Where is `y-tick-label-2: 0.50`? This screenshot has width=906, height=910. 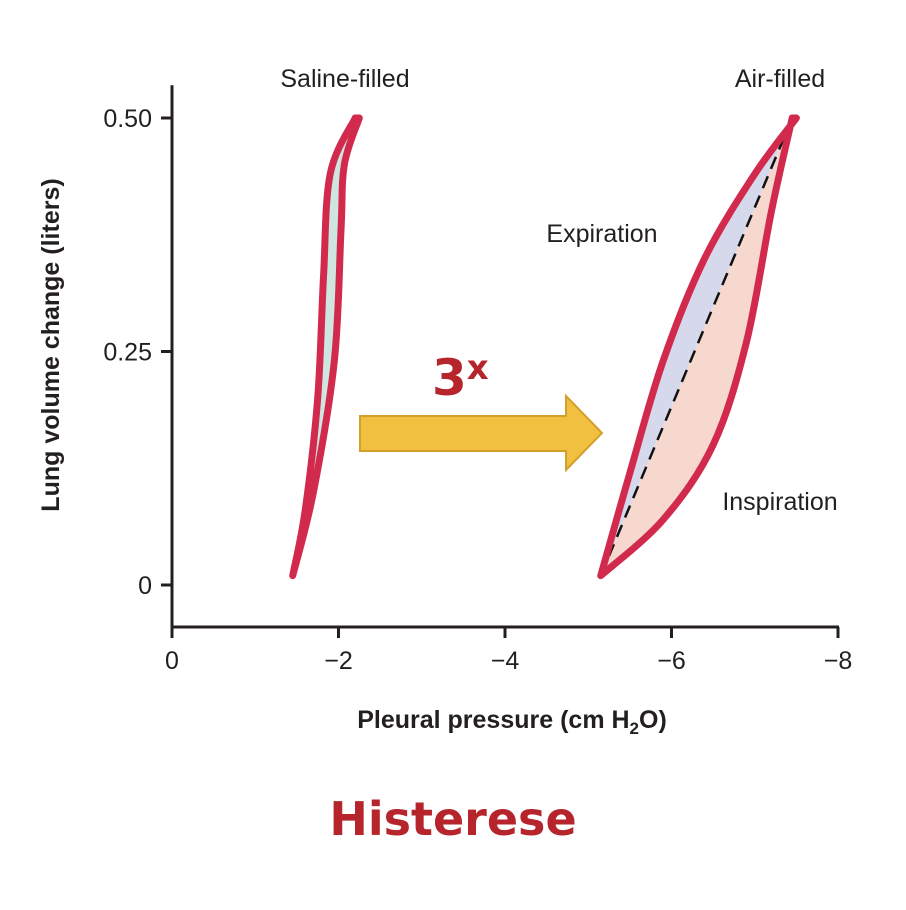
y-tick-label-2: 0.50 is located at coordinates (127, 119).